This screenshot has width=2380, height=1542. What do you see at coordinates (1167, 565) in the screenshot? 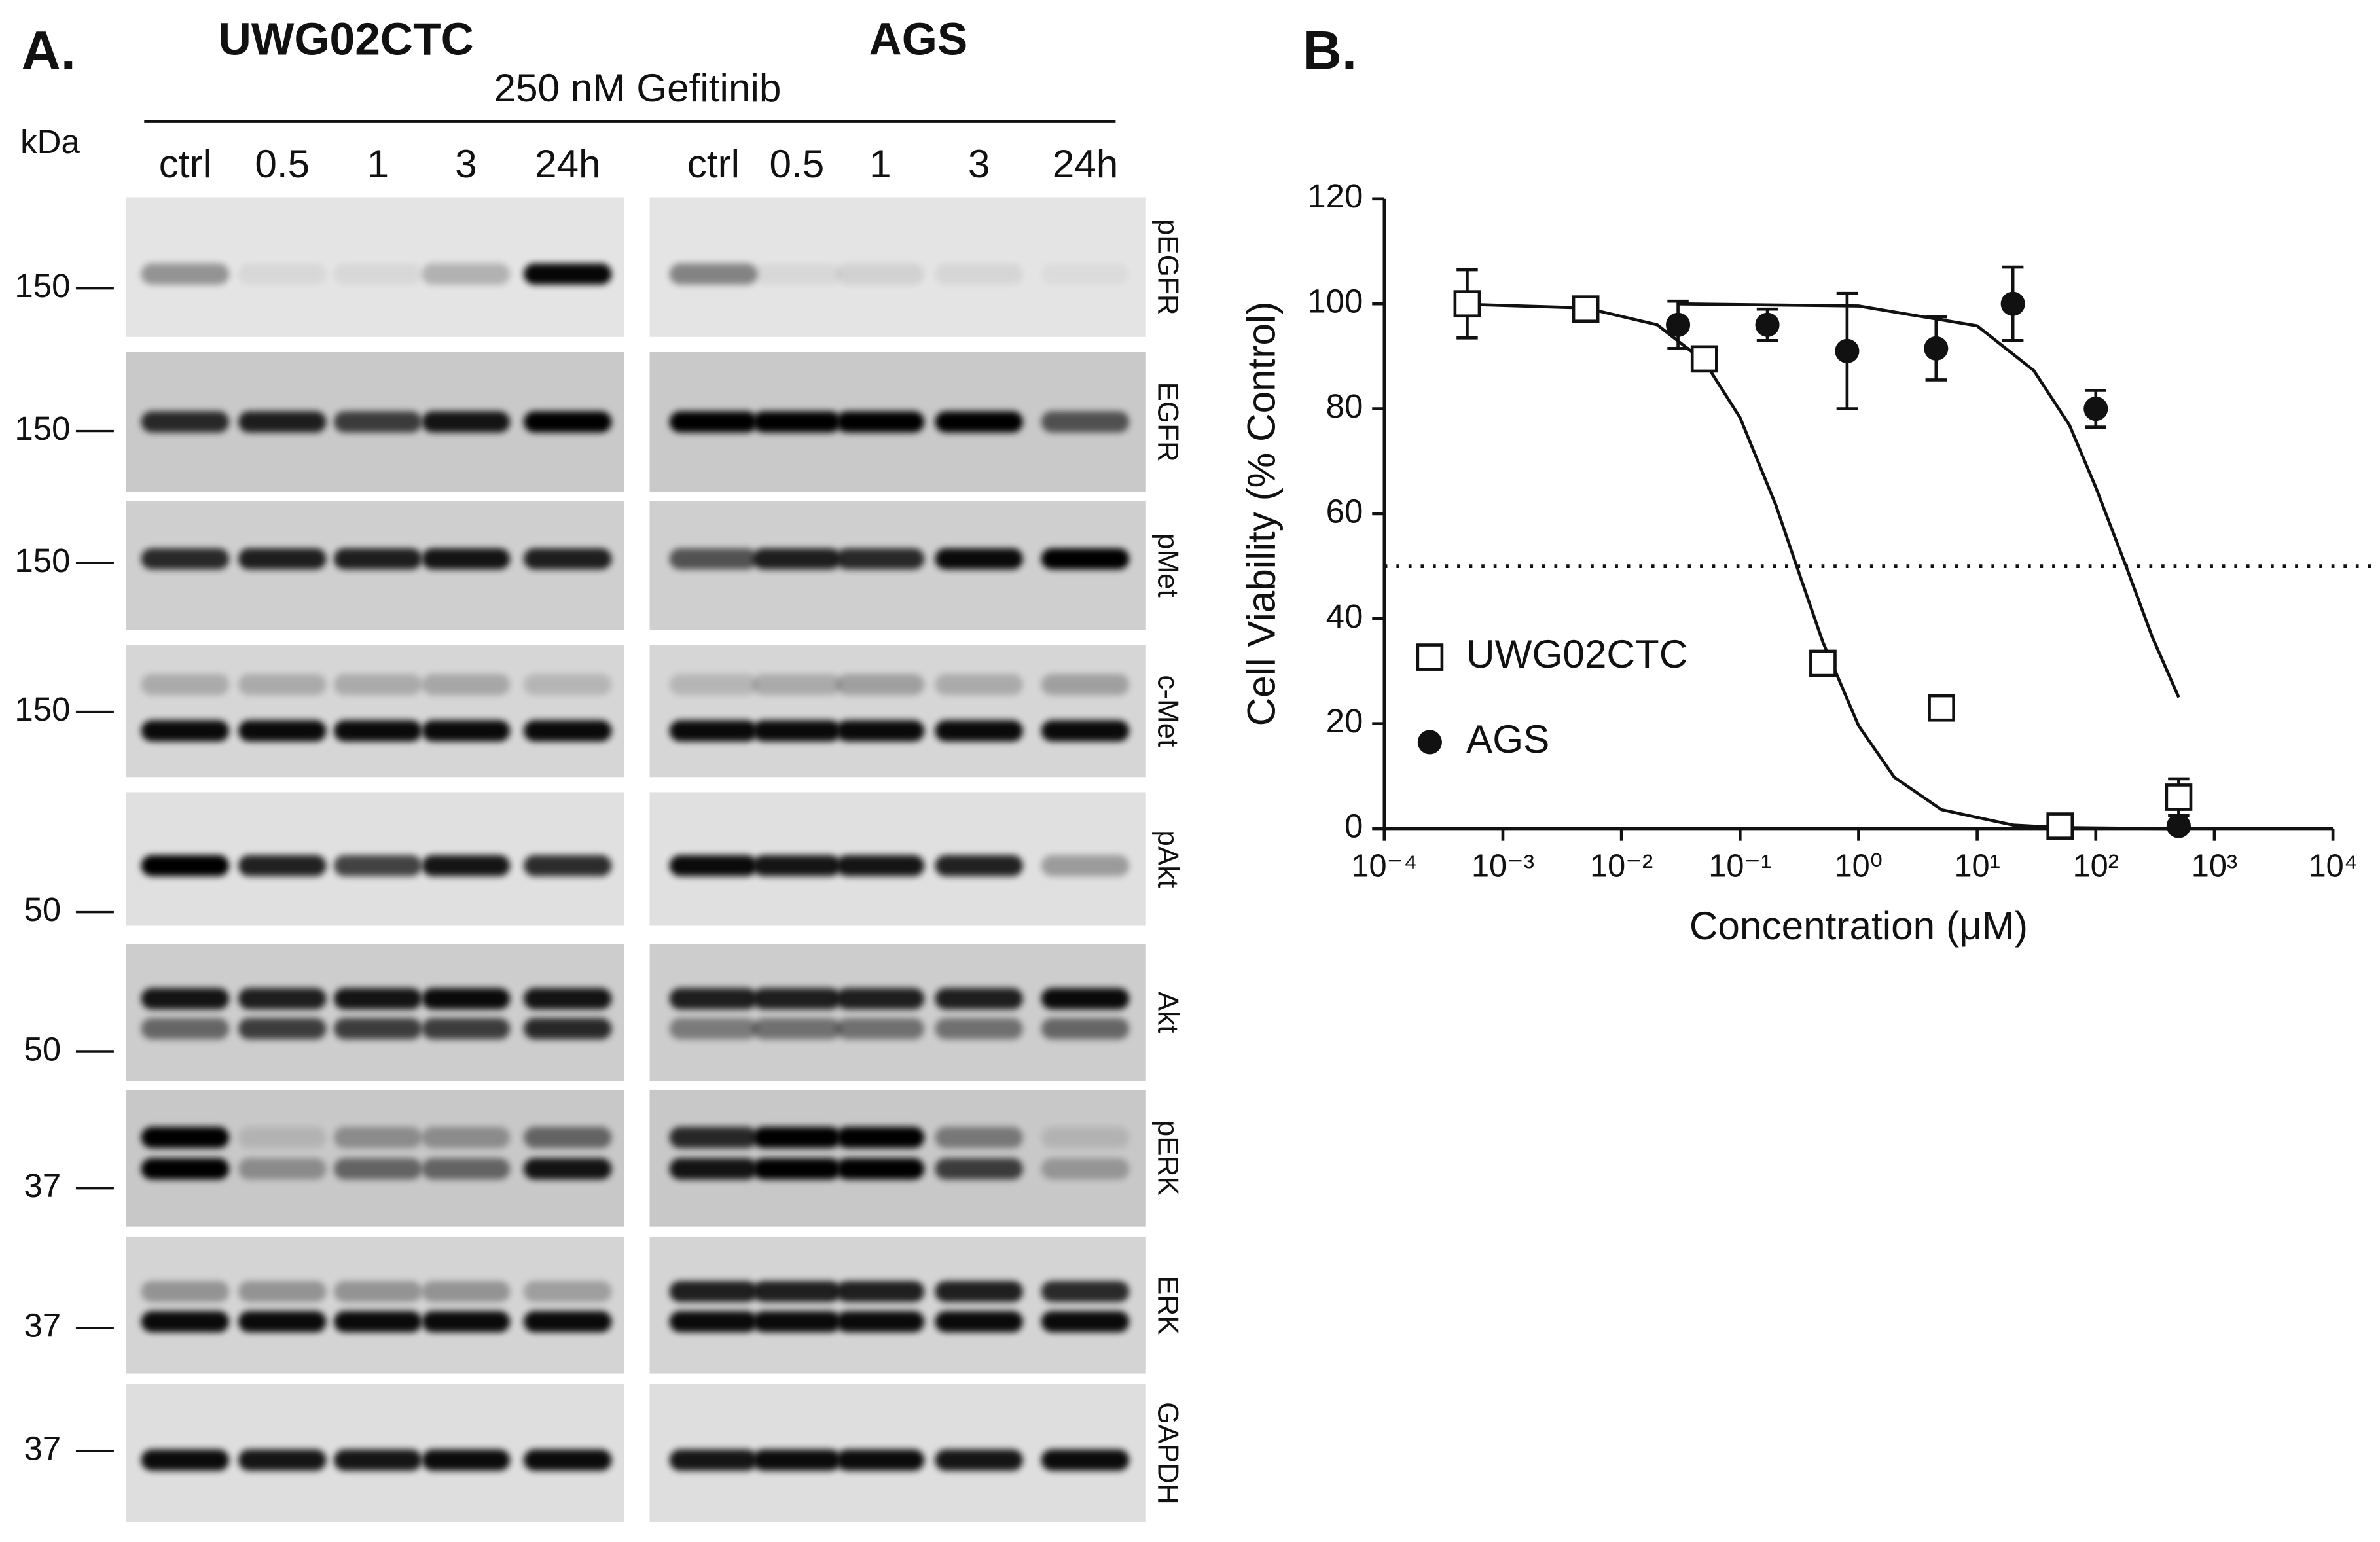
I see `protein-label: pMet` at bounding box center [1167, 565].